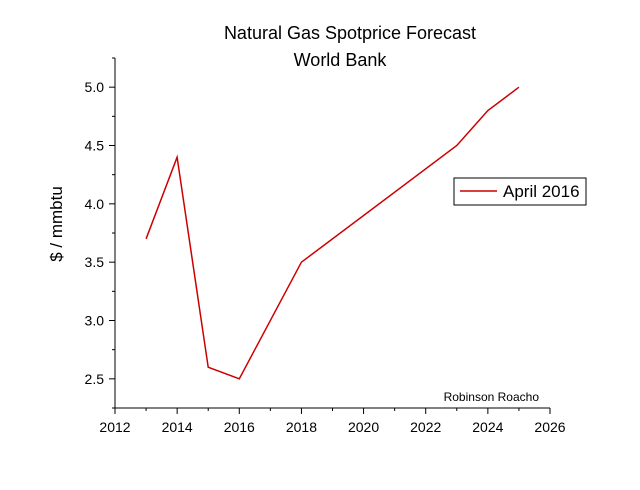 This screenshot has width=640, height=490. I want to click on legend: April 2016, so click(520, 191).